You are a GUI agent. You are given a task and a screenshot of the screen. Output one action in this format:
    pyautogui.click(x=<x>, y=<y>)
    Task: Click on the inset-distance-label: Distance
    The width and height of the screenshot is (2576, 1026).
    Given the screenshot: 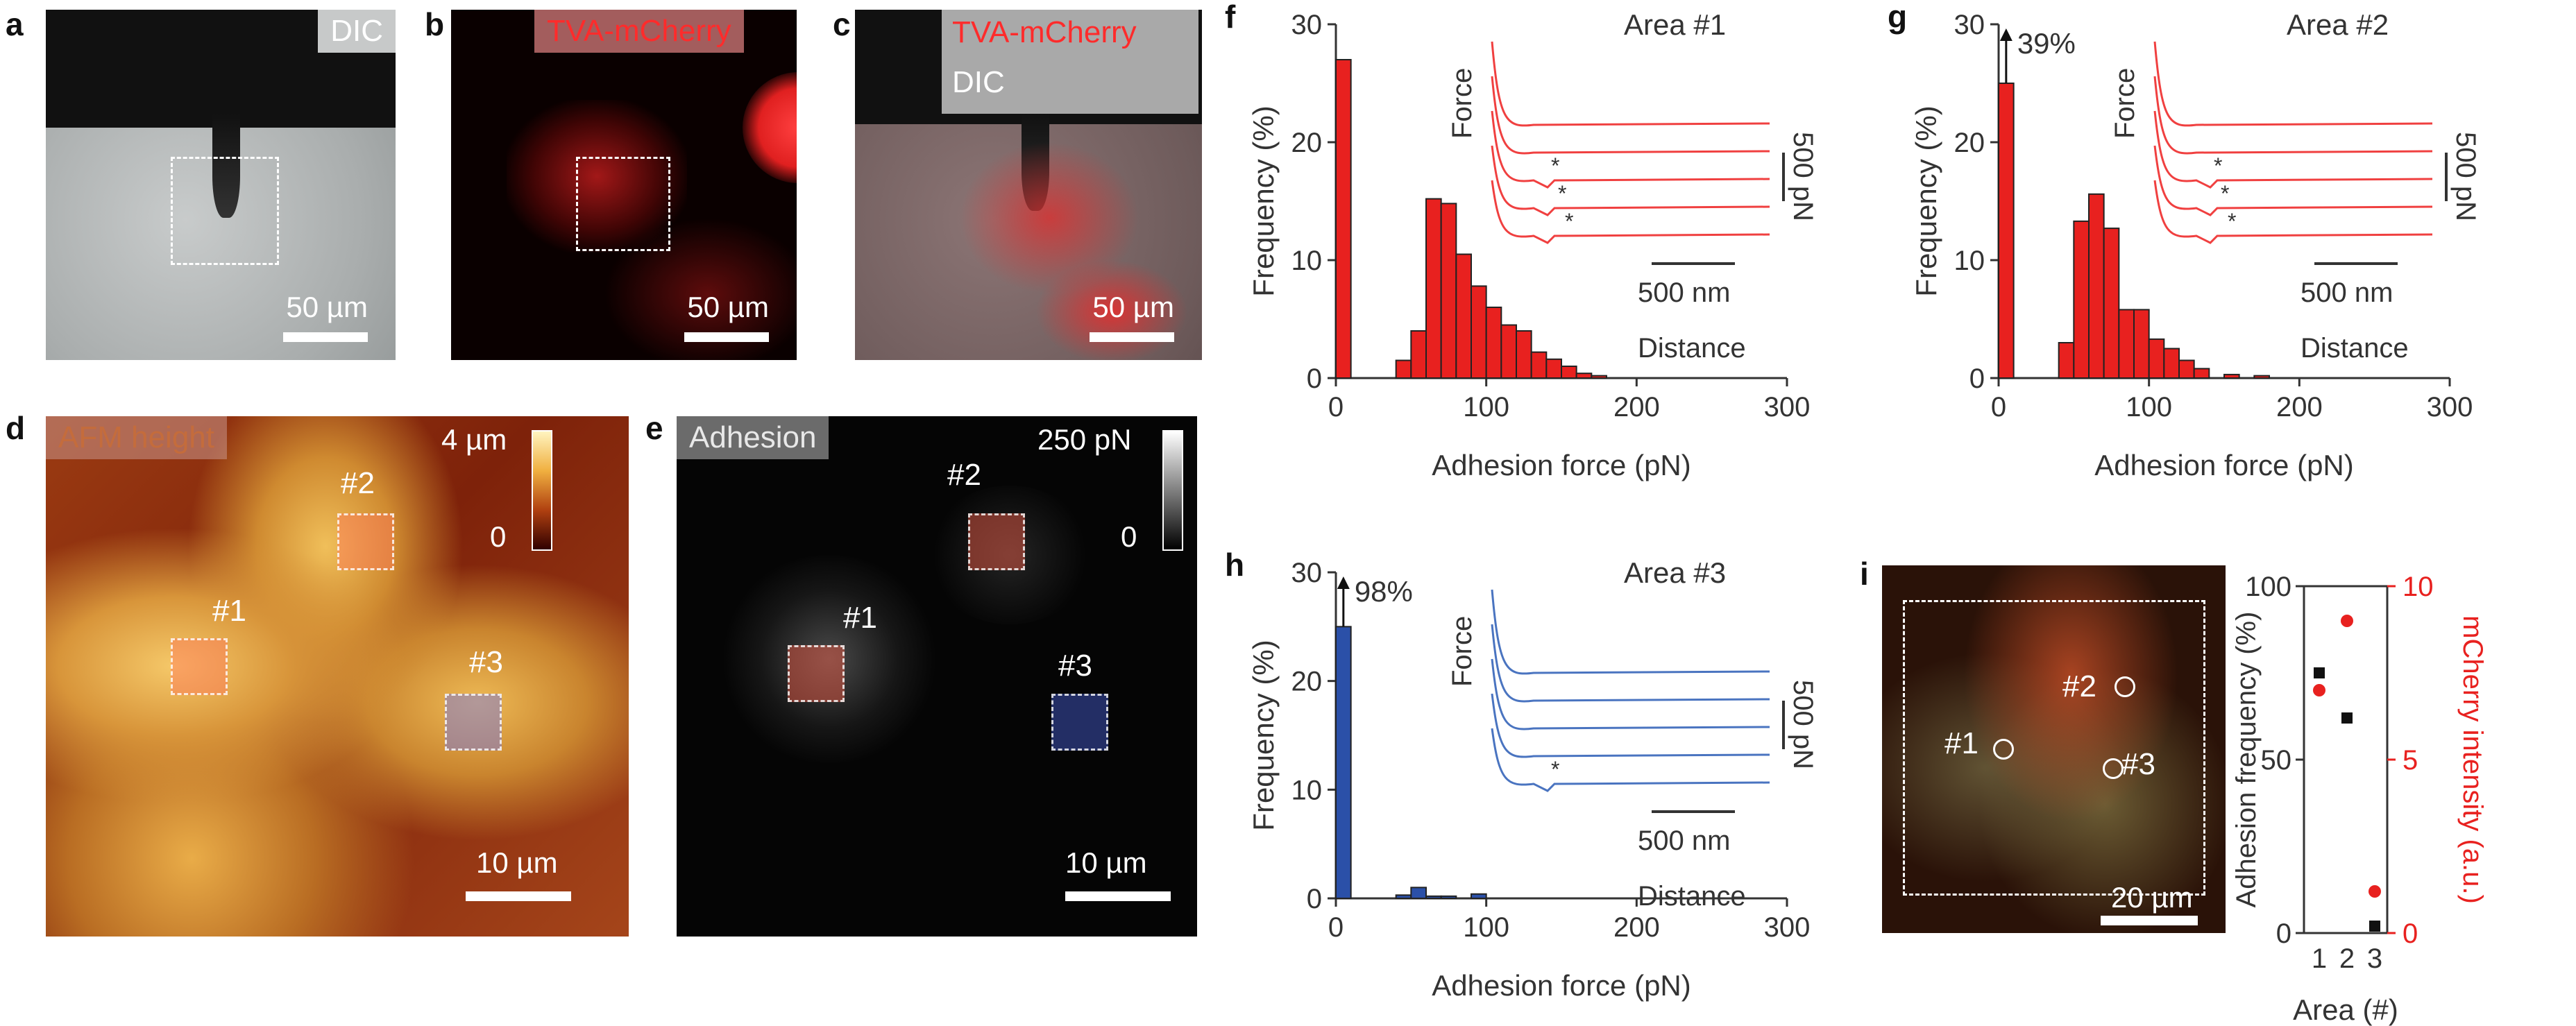 What is the action you would take?
    pyautogui.click(x=2354, y=348)
    